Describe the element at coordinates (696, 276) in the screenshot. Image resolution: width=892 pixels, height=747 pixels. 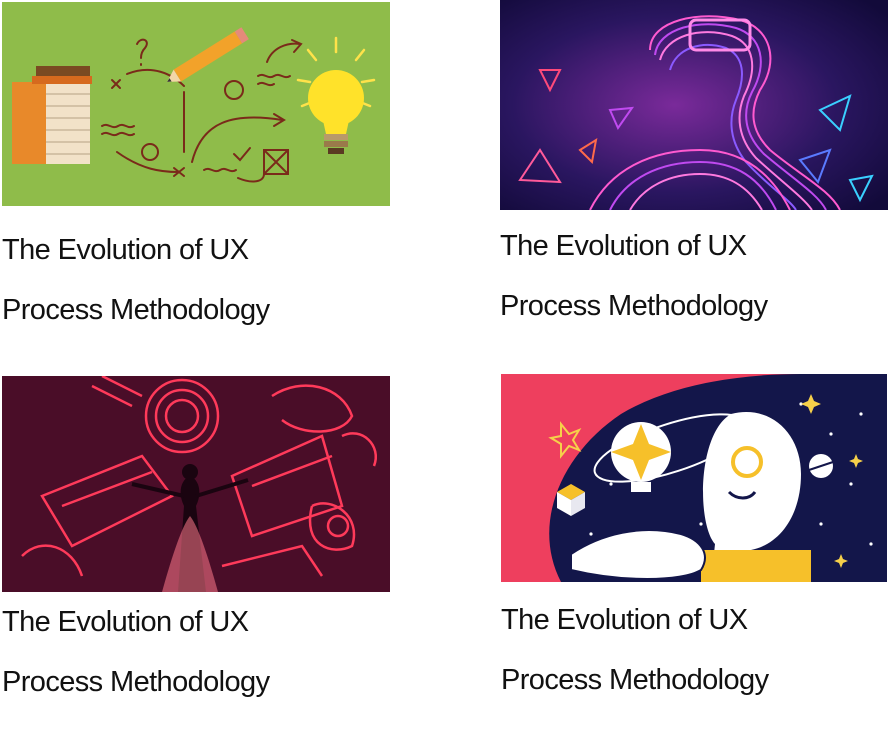
I see `article-title-2: The Evolution of UX Process Methodology` at that location.